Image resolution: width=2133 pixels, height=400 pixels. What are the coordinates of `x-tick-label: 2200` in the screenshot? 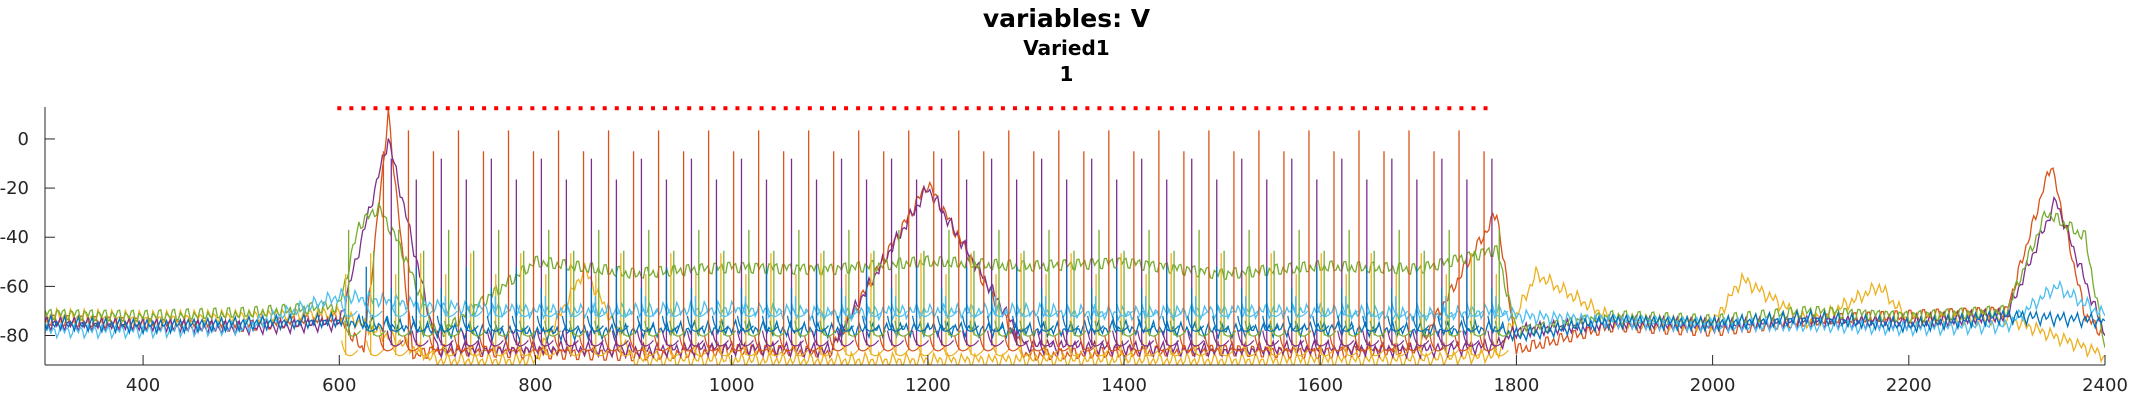 It's located at (1909, 385).